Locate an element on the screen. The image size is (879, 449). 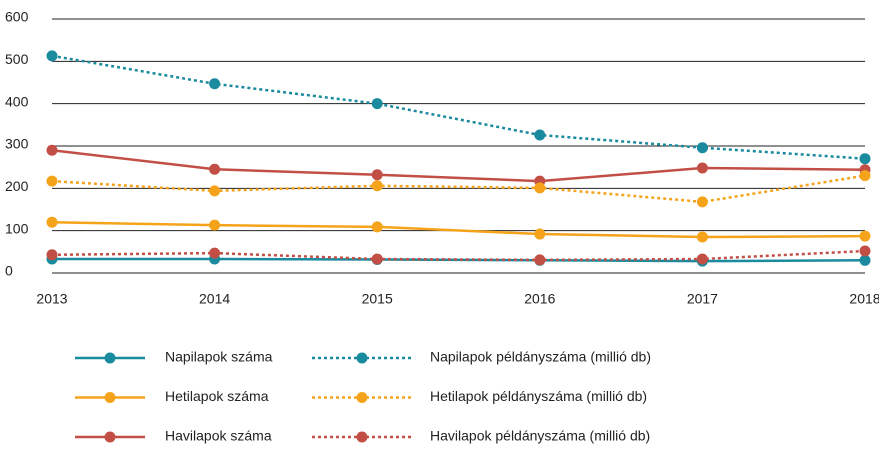
legend-label: Napilapok száma is located at coordinates (219, 357).